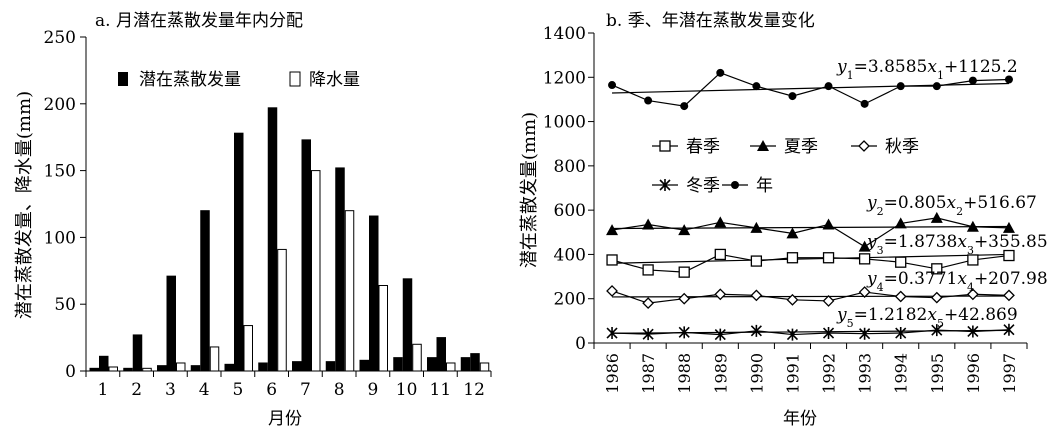 The width and height of the screenshot is (1062, 437). What do you see at coordinates (703, 186) in the screenshot?
I see `legend-label: 冬季` at bounding box center [703, 186].